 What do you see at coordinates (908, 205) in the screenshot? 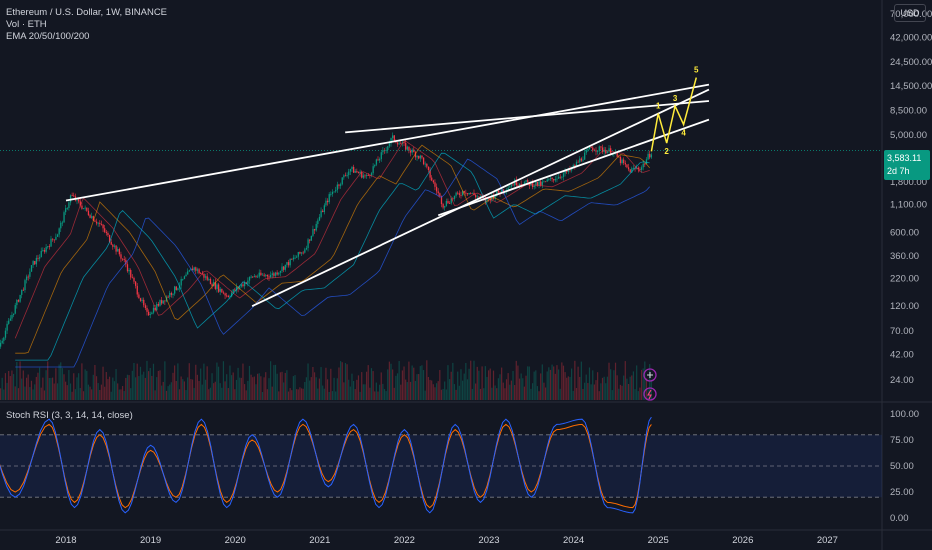
I see `price-tick-label: 1,100.00` at bounding box center [908, 205].